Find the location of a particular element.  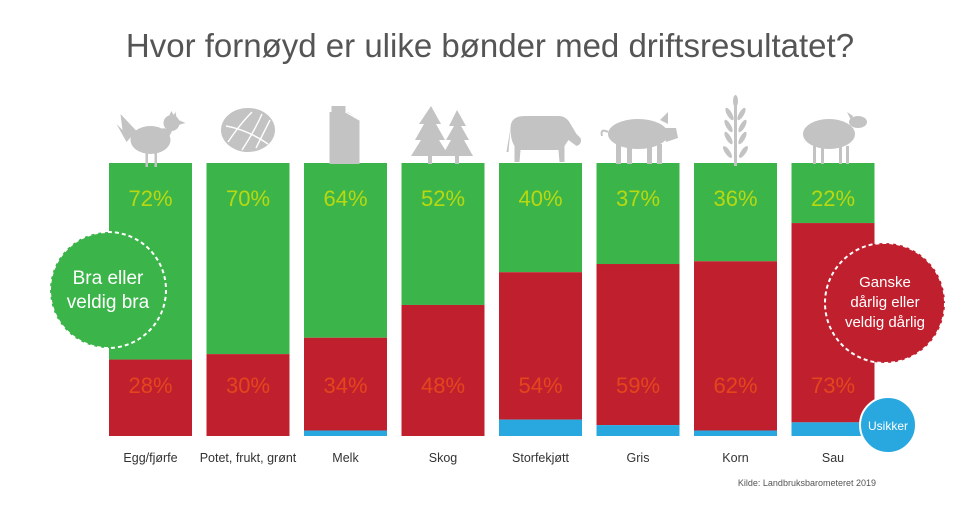

legend-satisfied-line-2: veldig bra is located at coordinates (108, 302).